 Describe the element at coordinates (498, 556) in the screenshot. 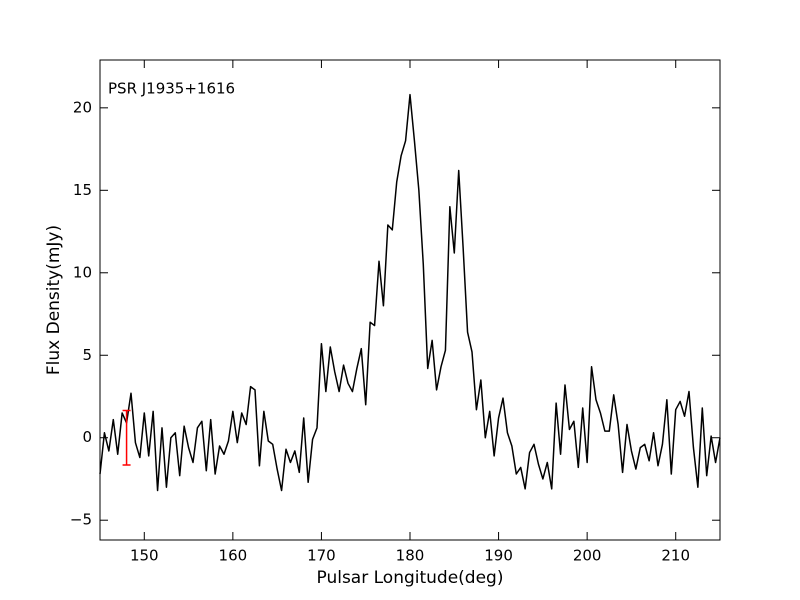

I see `x-tick-label: 190` at that location.